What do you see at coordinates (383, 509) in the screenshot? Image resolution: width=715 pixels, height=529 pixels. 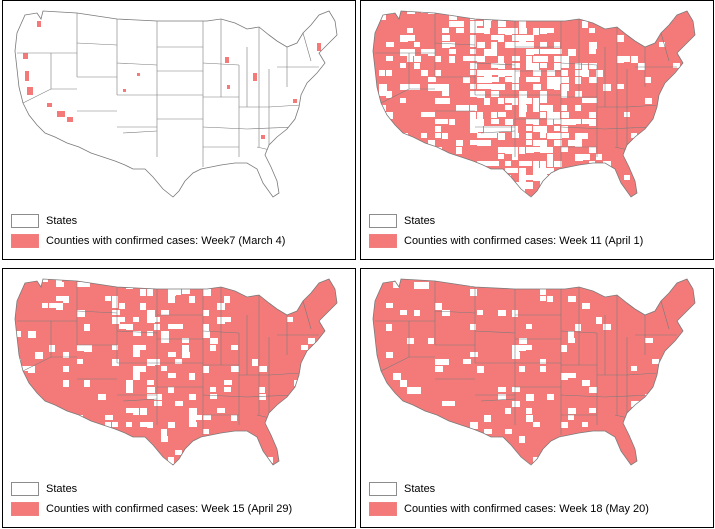 I see `cases-swatch` at bounding box center [383, 509].